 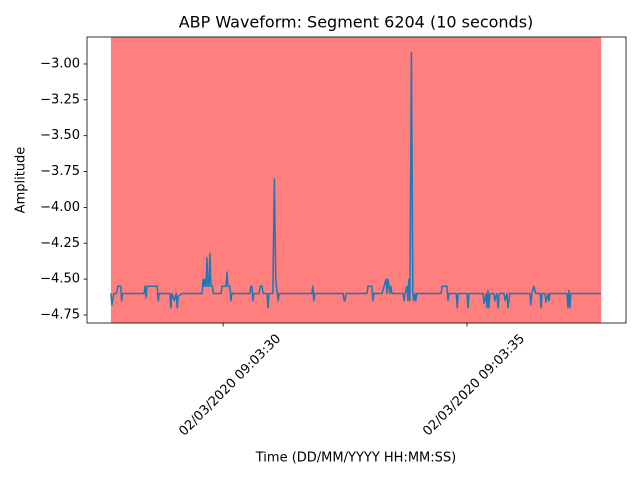 What do you see at coordinates (355, 458) in the screenshot?
I see `x-axis-label: Time (DD/MM/YYYY HH:MM:SS)` at bounding box center [355, 458].